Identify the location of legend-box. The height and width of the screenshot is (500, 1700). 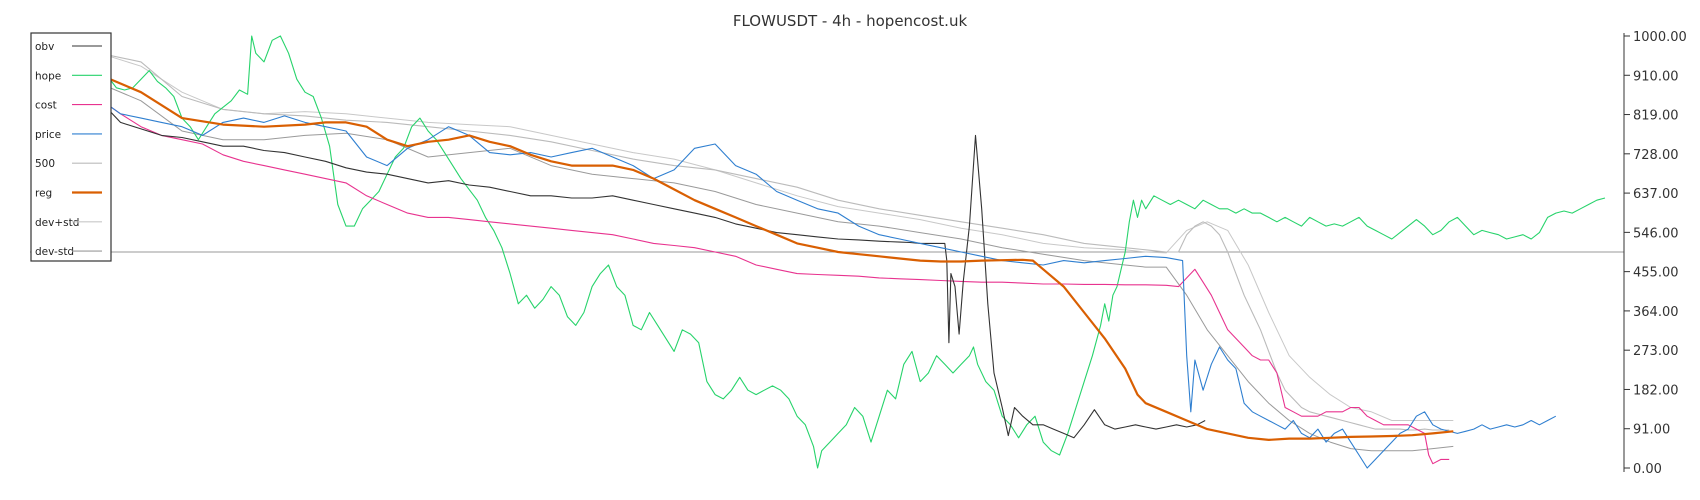
(71, 147).